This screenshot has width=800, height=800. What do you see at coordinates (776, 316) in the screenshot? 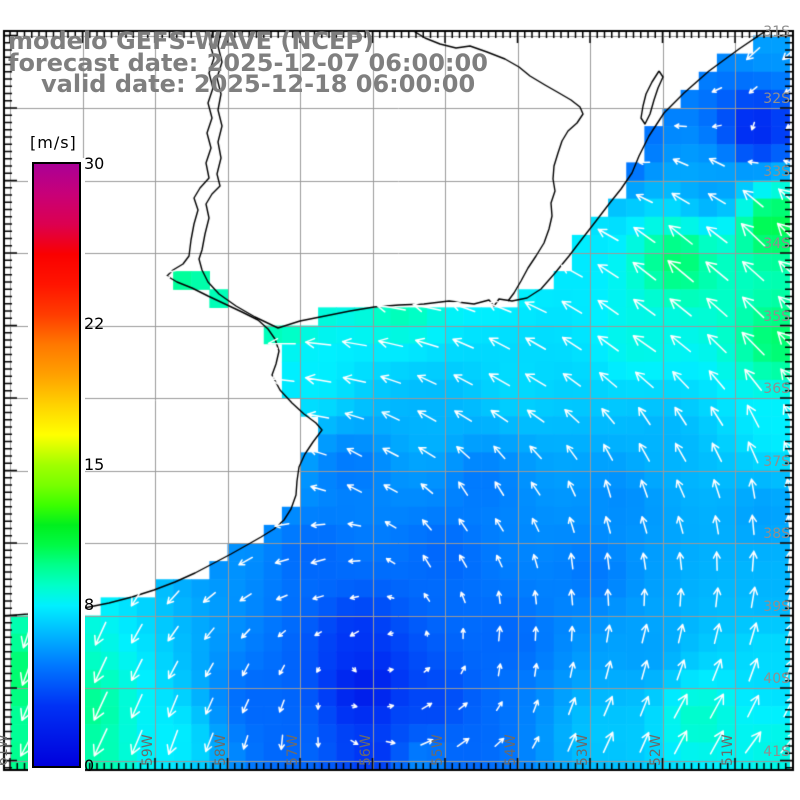
I see `lat-label: 35S` at bounding box center [776, 316].